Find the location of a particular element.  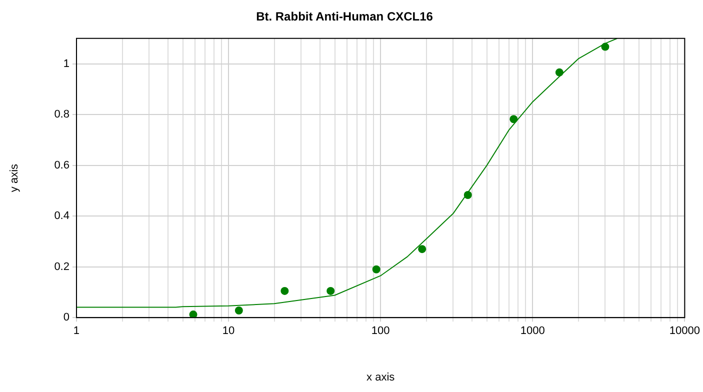

x-axis-title: x axis is located at coordinates (381, 377).